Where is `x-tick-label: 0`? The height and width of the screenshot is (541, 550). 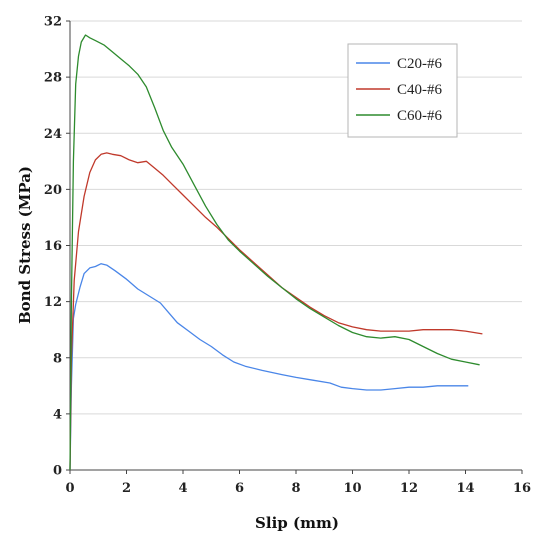 x-tick-label: 0 is located at coordinates (69, 488).